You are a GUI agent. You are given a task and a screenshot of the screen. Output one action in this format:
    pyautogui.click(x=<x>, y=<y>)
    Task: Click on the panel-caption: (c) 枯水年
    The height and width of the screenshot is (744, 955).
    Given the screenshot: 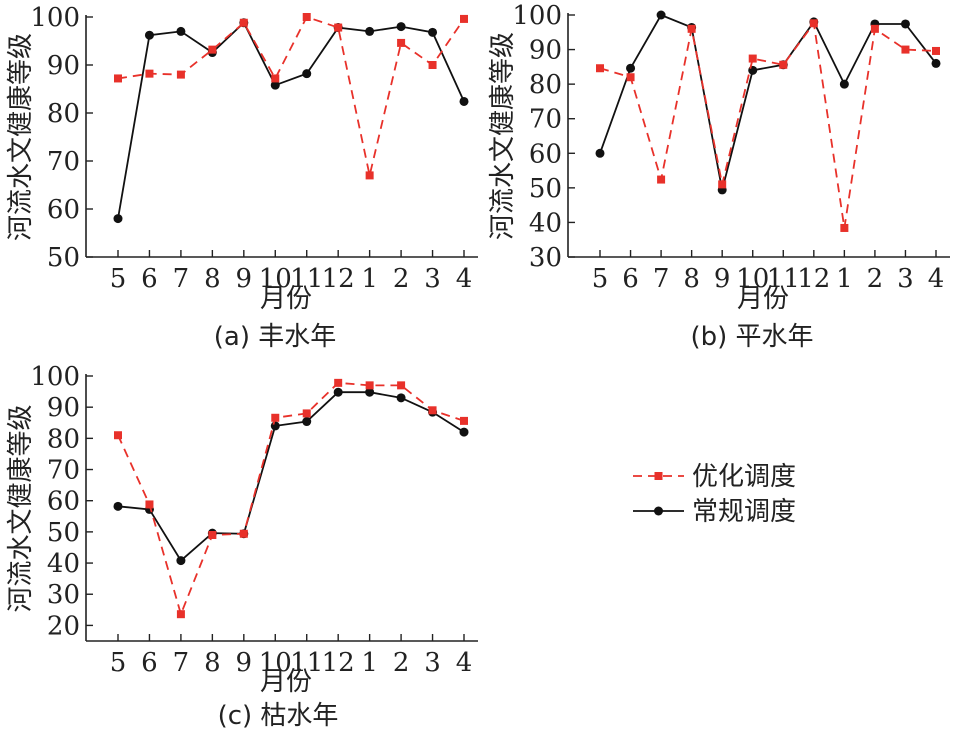 What is the action you would take?
    pyautogui.click(x=278, y=716)
    